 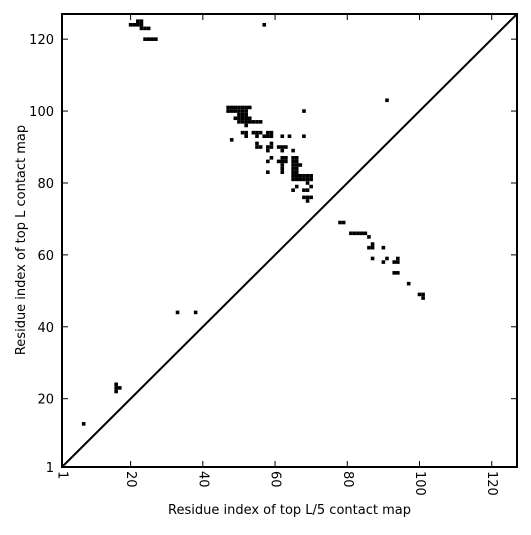 What do you see at coordinates (45, 256) in the screenshot?
I see `y-tick-label: 60` at bounding box center [45, 256].